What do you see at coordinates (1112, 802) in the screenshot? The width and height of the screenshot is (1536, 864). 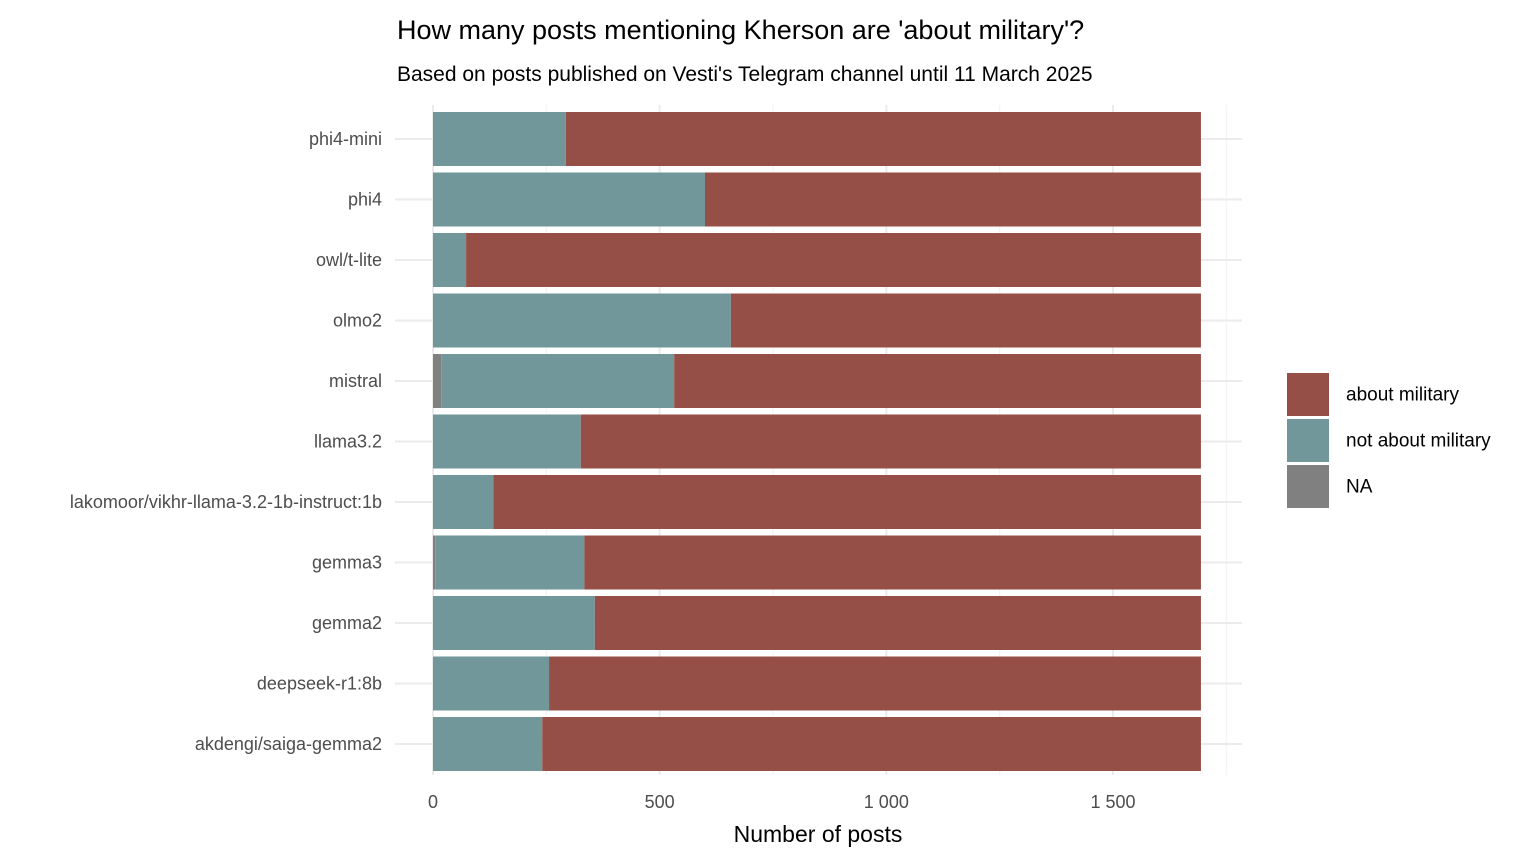 I see `x-tick-label: 1 500` at bounding box center [1112, 802].